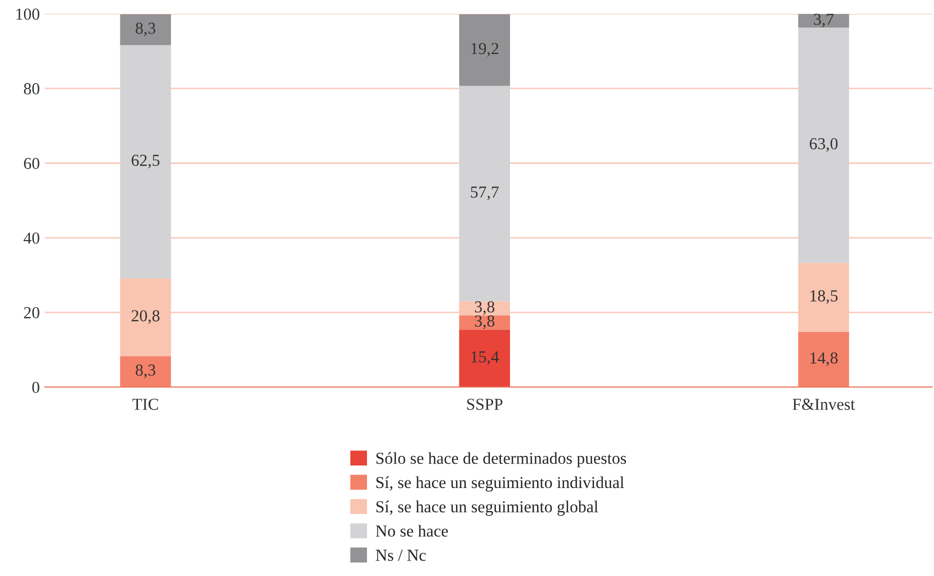  What do you see at coordinates (32, 238) in the screenshot?
I see `y-tick-label: 40` at bounding box center [32, 238].